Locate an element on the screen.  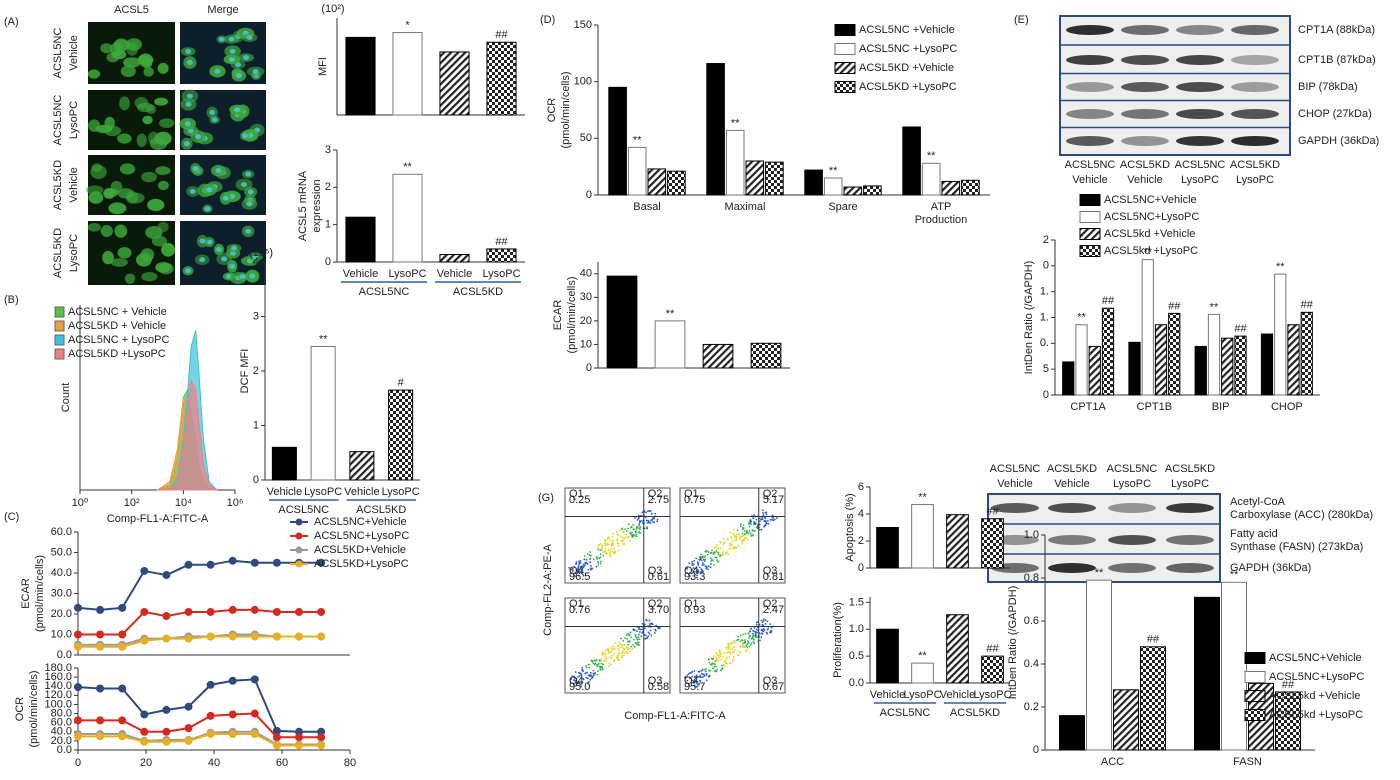
quadrant-value: 3.70 is located at coordinates (658, 610).